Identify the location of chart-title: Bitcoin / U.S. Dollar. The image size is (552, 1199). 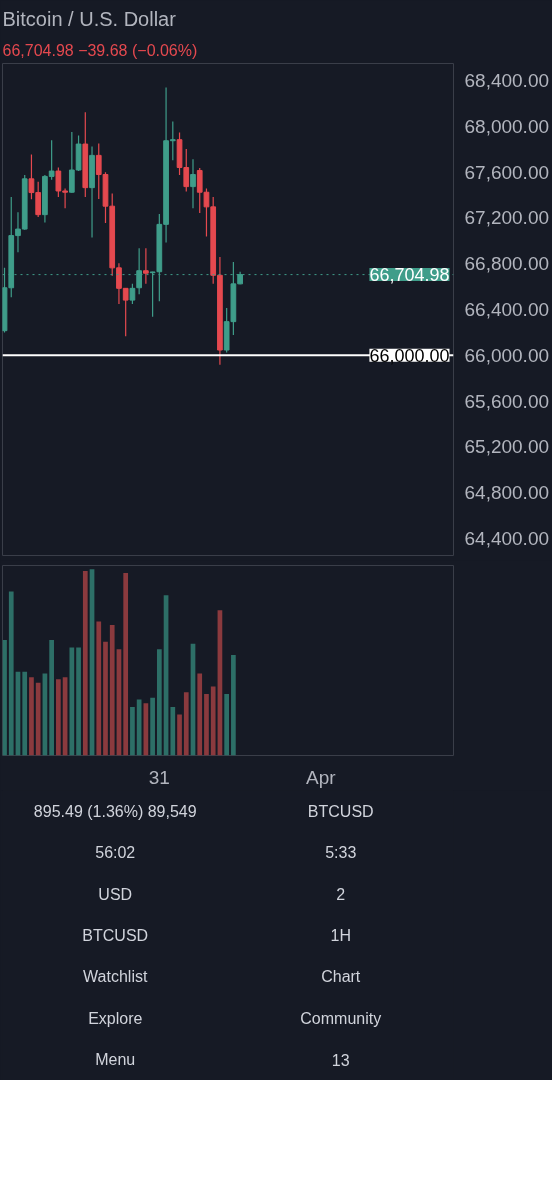
(89, 18).